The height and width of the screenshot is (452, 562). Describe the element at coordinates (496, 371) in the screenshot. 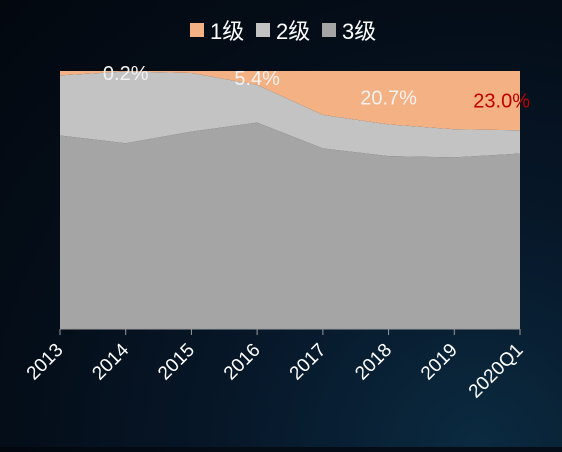

I see `x-tick-label-2020q1: 2020Q1` at that location.